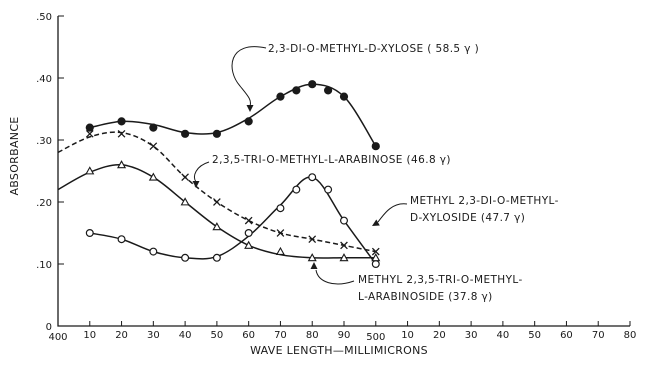  What do you see at coordinates (44, 79) in the screenshot?
I see `y-tick-label: .40` at bounding box center [44, 79].